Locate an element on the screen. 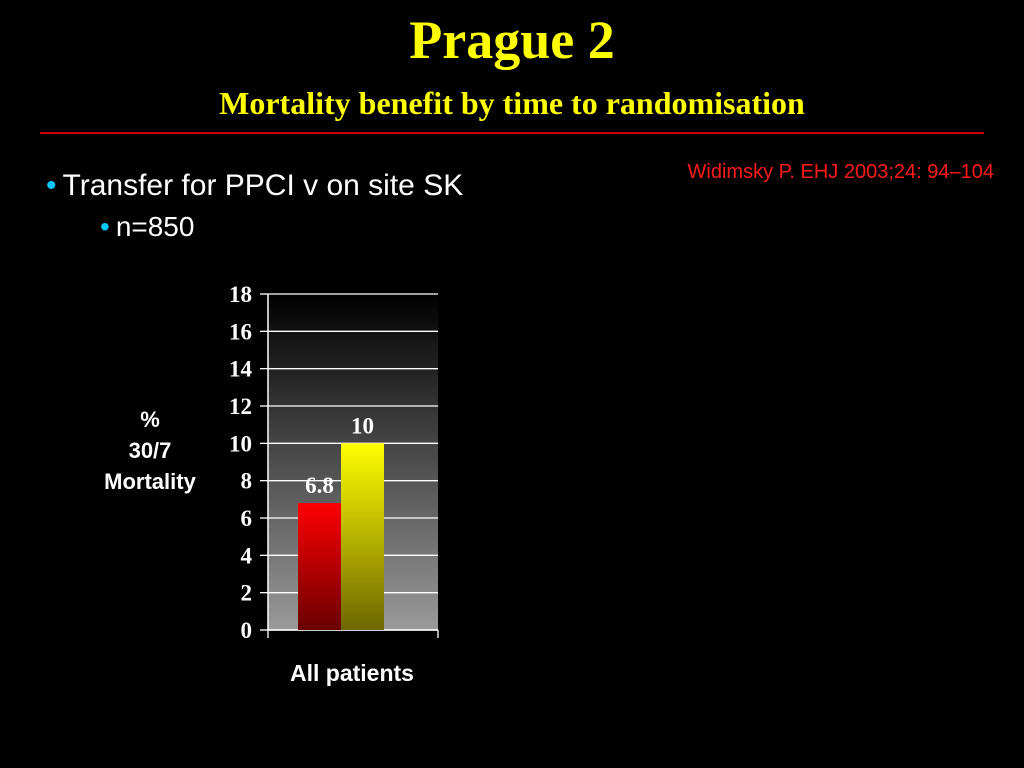  y-tick-label: 2 is located at coordinates (247, 593).